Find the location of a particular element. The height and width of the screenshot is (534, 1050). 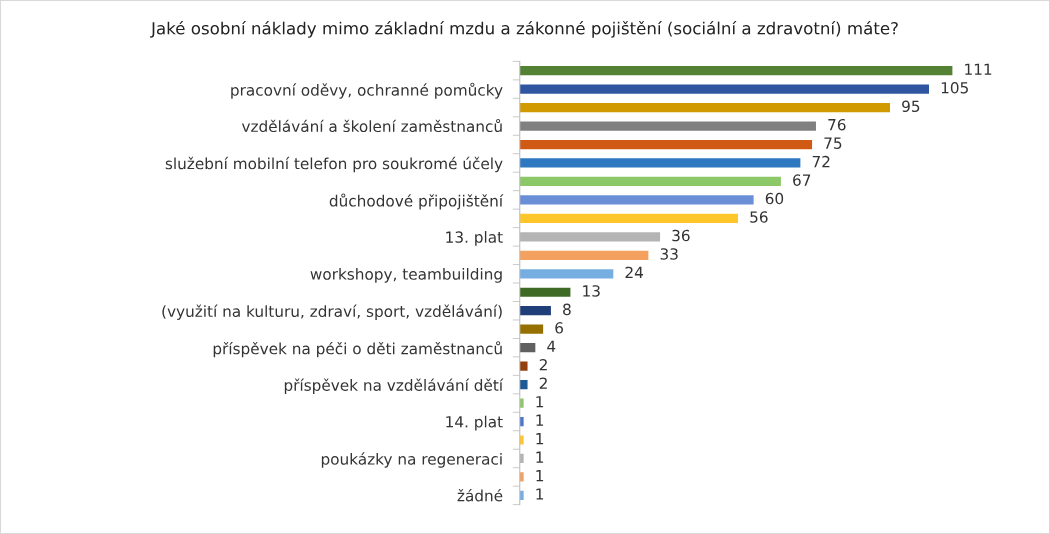

data-label: 36 is located at coordinates (681, 235).